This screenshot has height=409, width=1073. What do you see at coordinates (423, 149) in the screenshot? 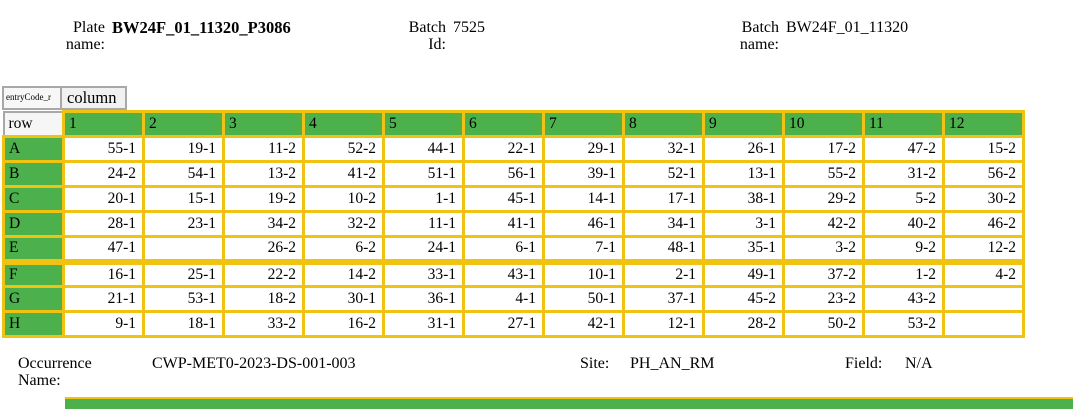
I see `plate-cell-A5: 44-1` at bounding box center [423, 149].